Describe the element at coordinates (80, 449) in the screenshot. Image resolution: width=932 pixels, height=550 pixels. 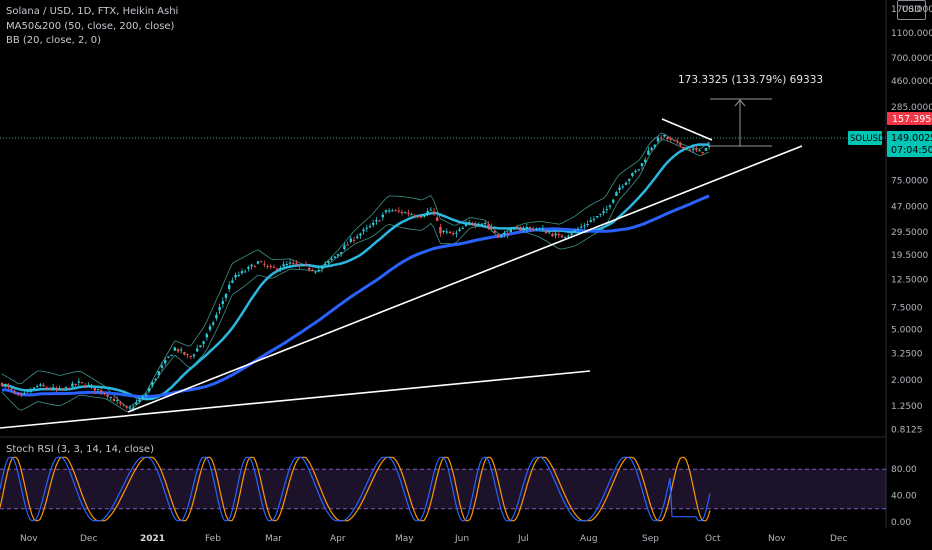
I see `legend-stoch-rsi: Stoch RSI (3, 3, 14, 14, close)` at that location.